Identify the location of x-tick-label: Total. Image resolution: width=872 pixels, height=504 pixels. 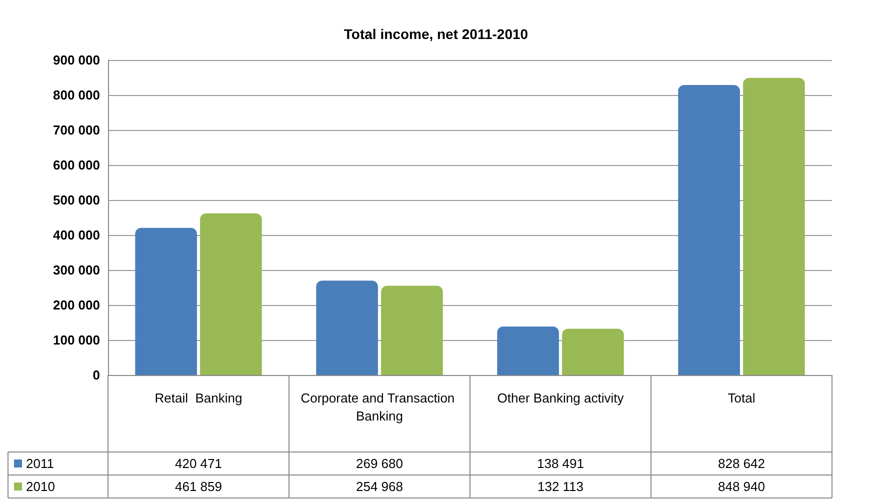
(742, 398).